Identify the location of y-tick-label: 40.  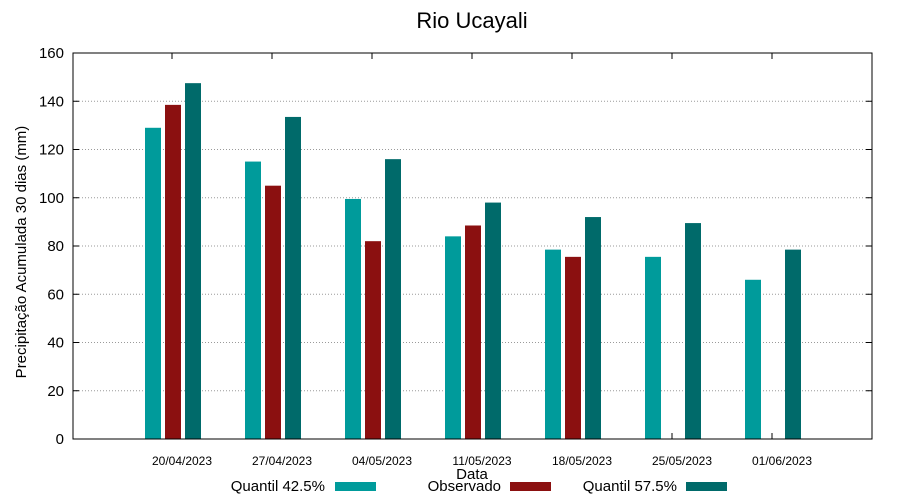
(55, 343).